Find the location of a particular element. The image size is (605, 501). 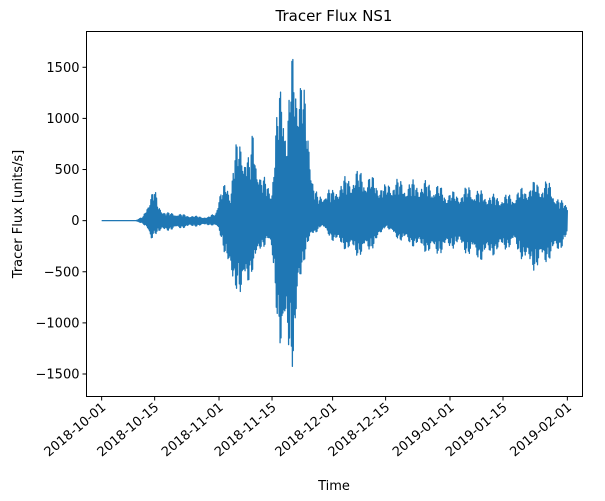

chart-title: Tracer Flux NS1 is located at coordinates (334, 16).